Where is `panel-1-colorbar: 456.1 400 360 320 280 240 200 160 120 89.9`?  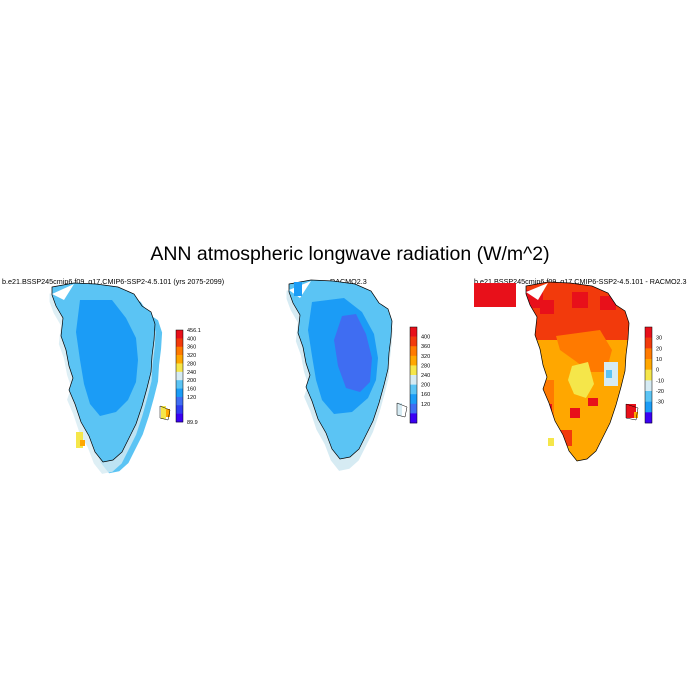
panel-1-colorbar: 456.1 400 360 320 280 240 200 160 120 89.9 is located at coordinates (188, 377).